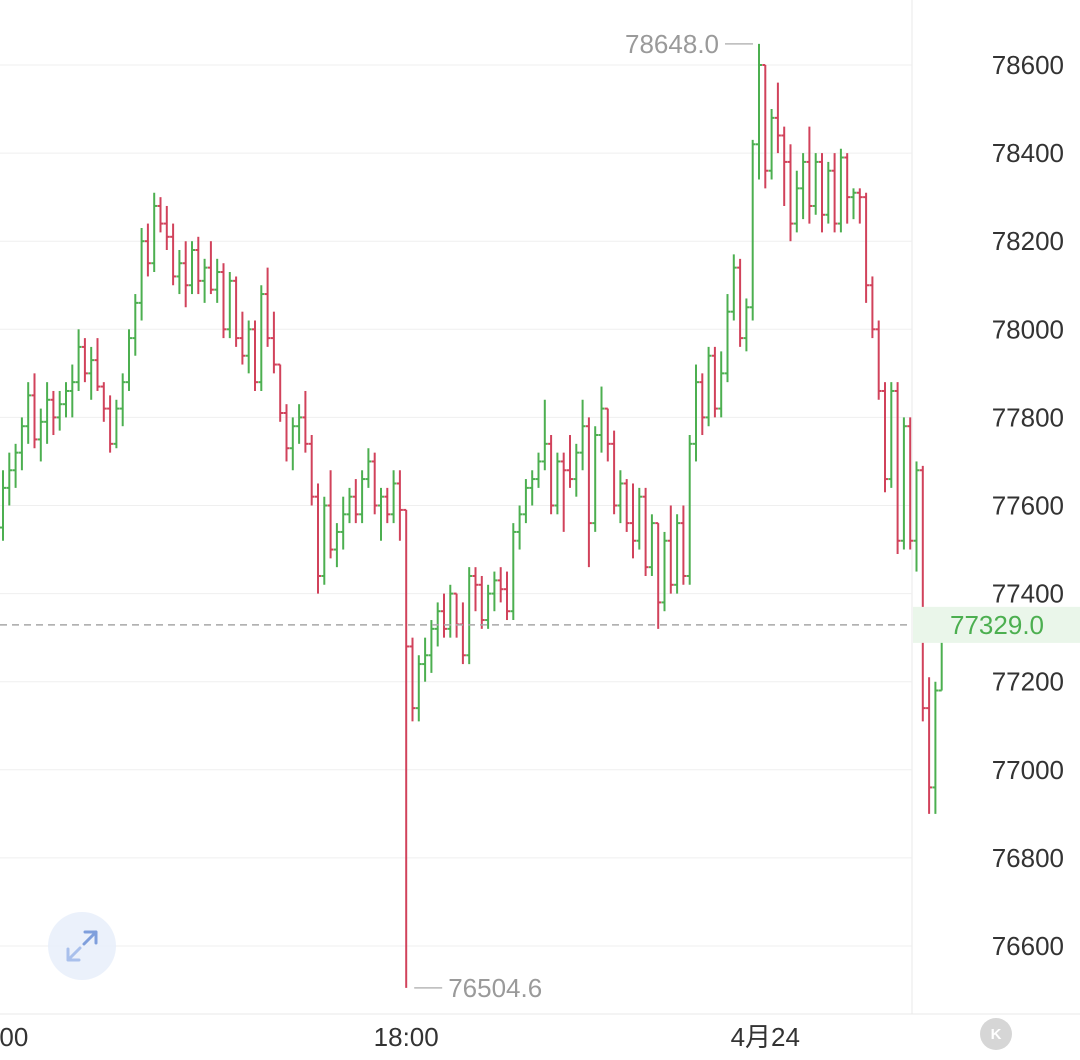 Image resolution: width=1080 pixels, height=1060 pixels. What do you see at coordinates (1028, 770) in the screenshot?
I see `y-tick-label: 77000` at bounding box center [1028, 770].